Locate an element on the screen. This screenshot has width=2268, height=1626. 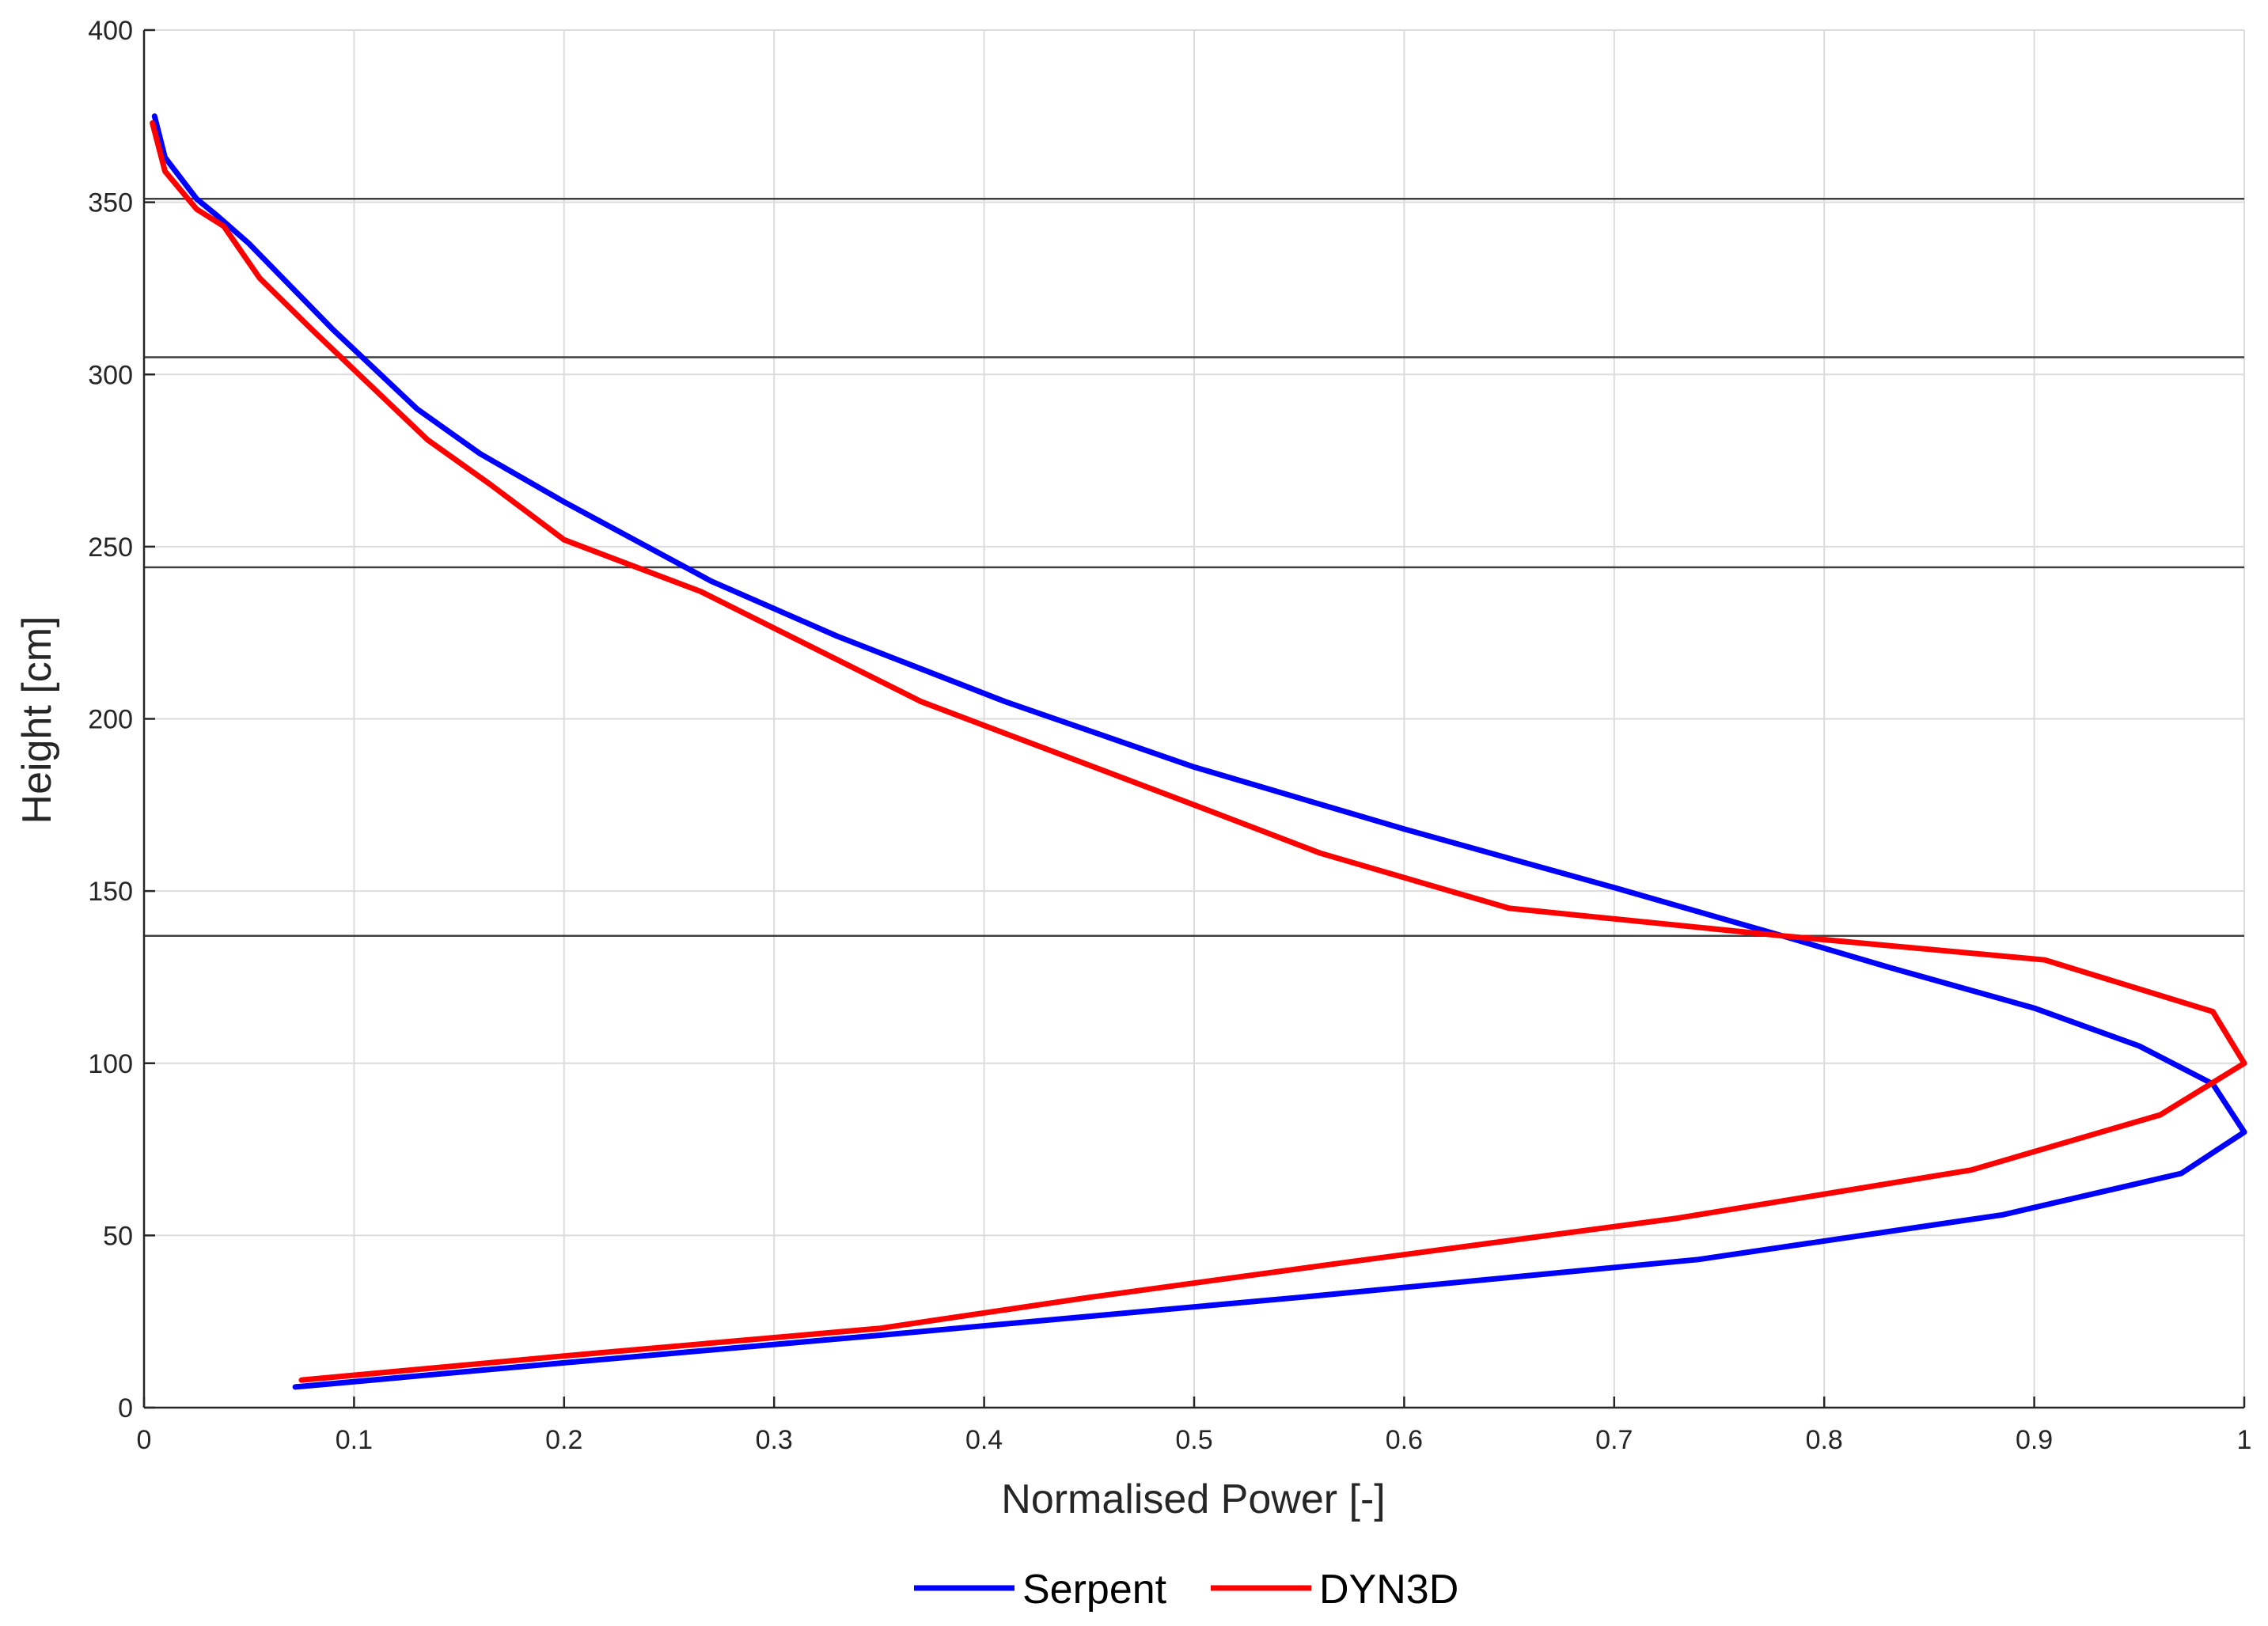
legend-label-dyn3d: DYN3D is located at coordinates (1388, 1590).